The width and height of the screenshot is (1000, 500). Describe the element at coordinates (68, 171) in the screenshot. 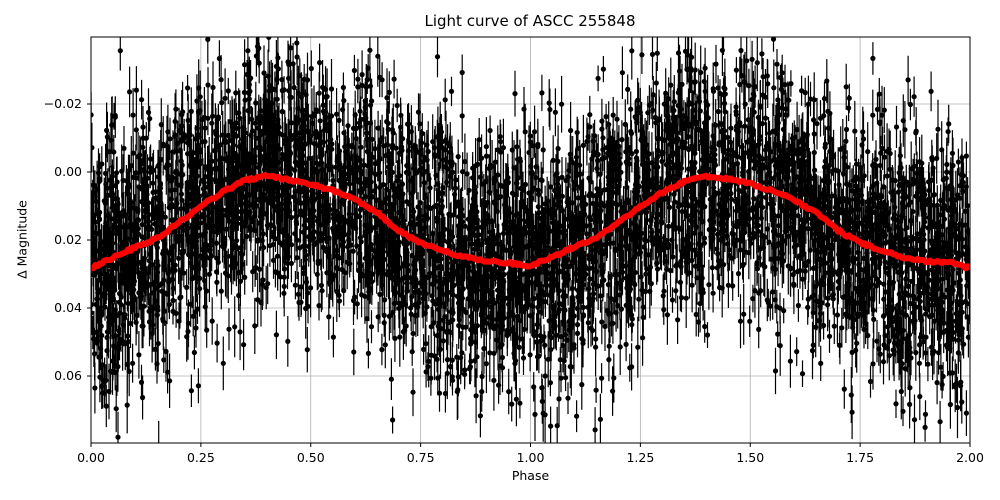

I see `y-tick-label: 0.00` at that location.